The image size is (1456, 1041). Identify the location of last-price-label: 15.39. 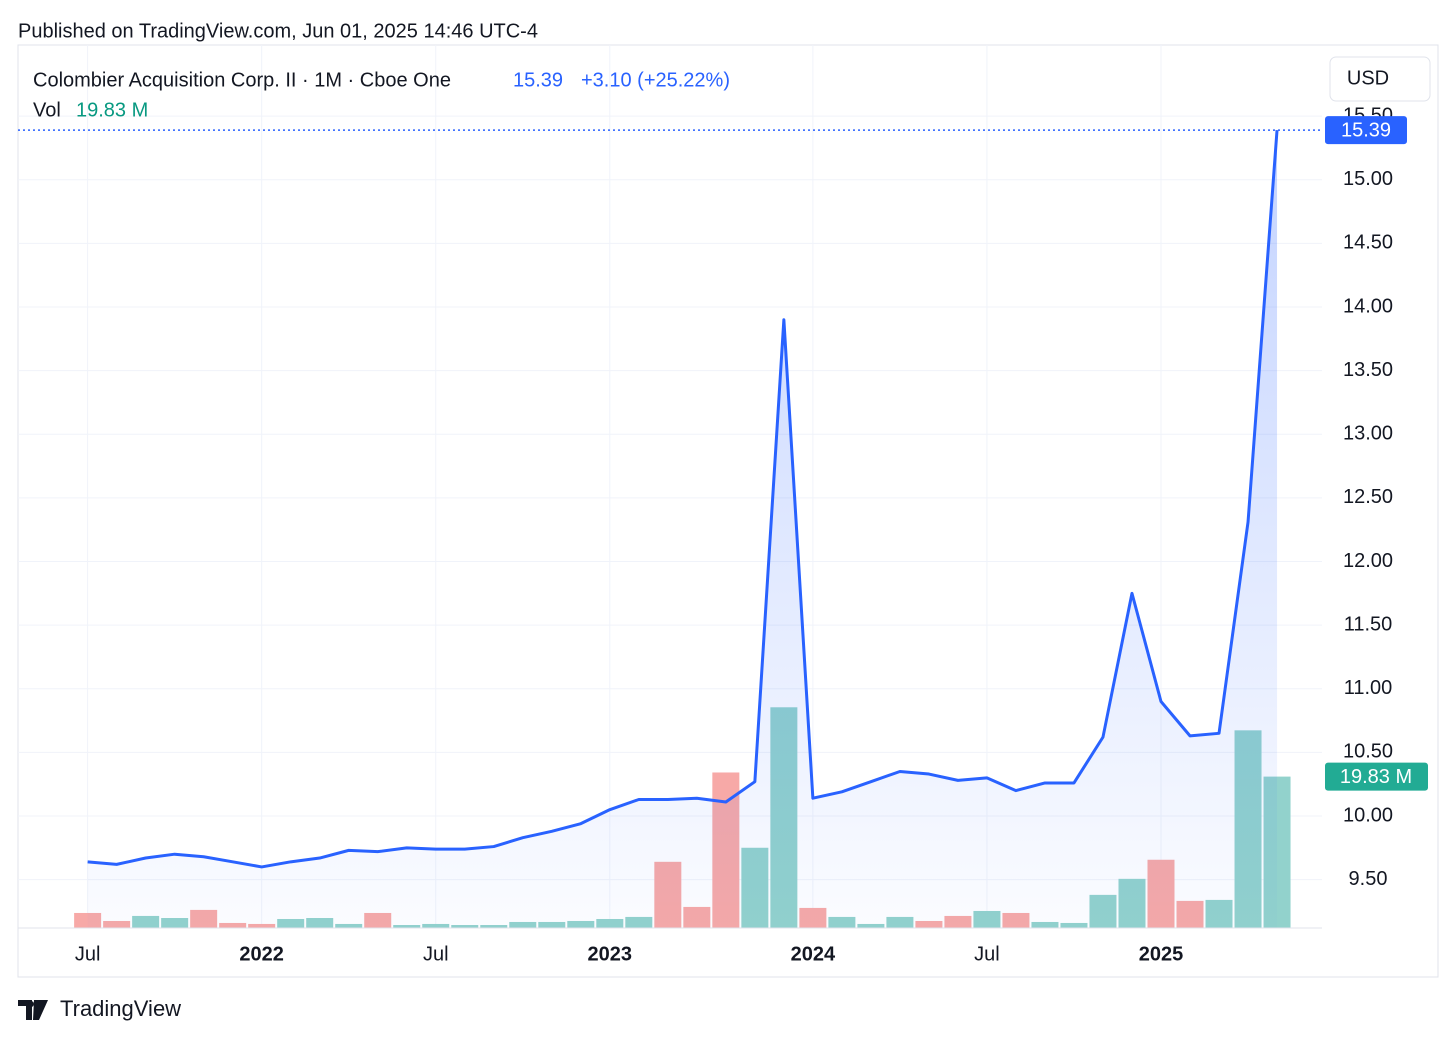
(1366, 130).